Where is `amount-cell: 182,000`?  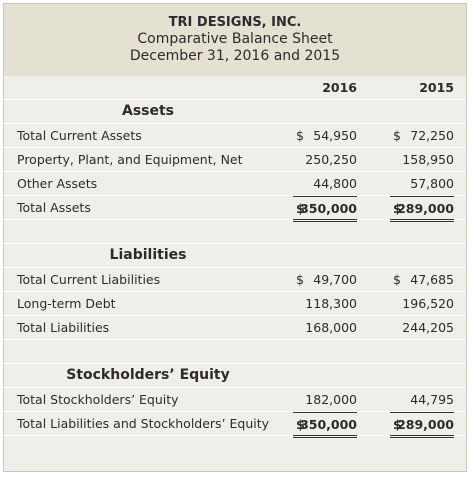
amount-cell: 182,000 is located at coordinates (325, 399).